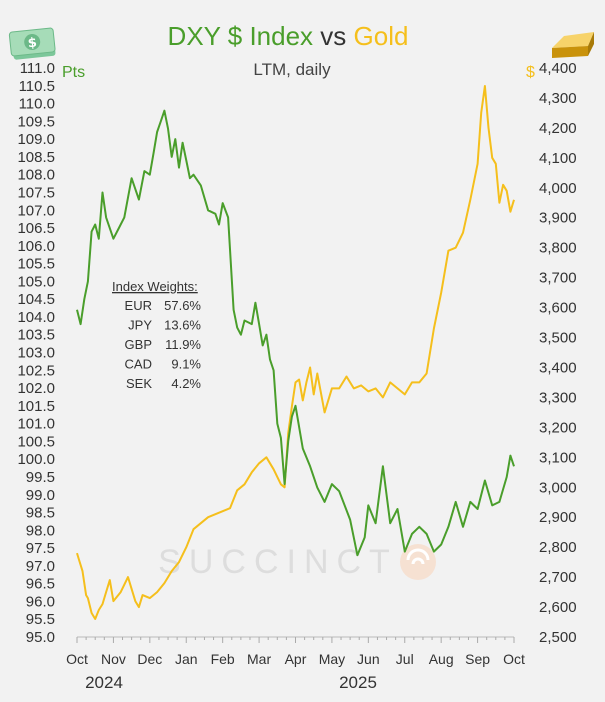 The height and width of the screenshot is (702, 605). What do you see at coordinates (40, 566) in the screenshot?
I see `left-tick-label: 97.0` at bounding box center [40, 566].